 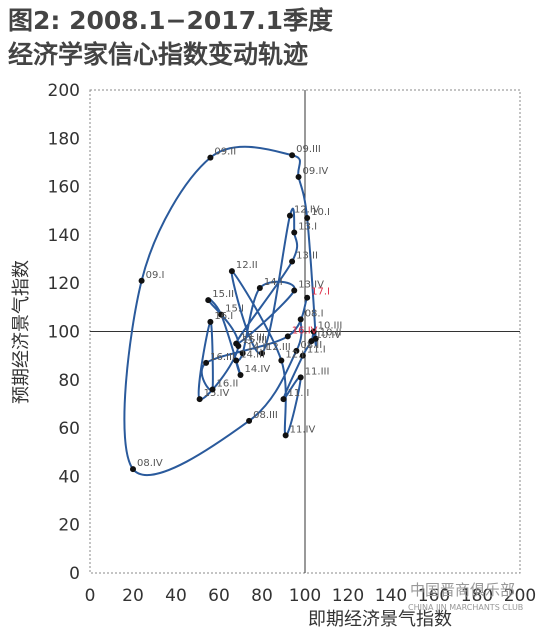 I want to click on y-tick-label: 140, so click(x=64, y=236).